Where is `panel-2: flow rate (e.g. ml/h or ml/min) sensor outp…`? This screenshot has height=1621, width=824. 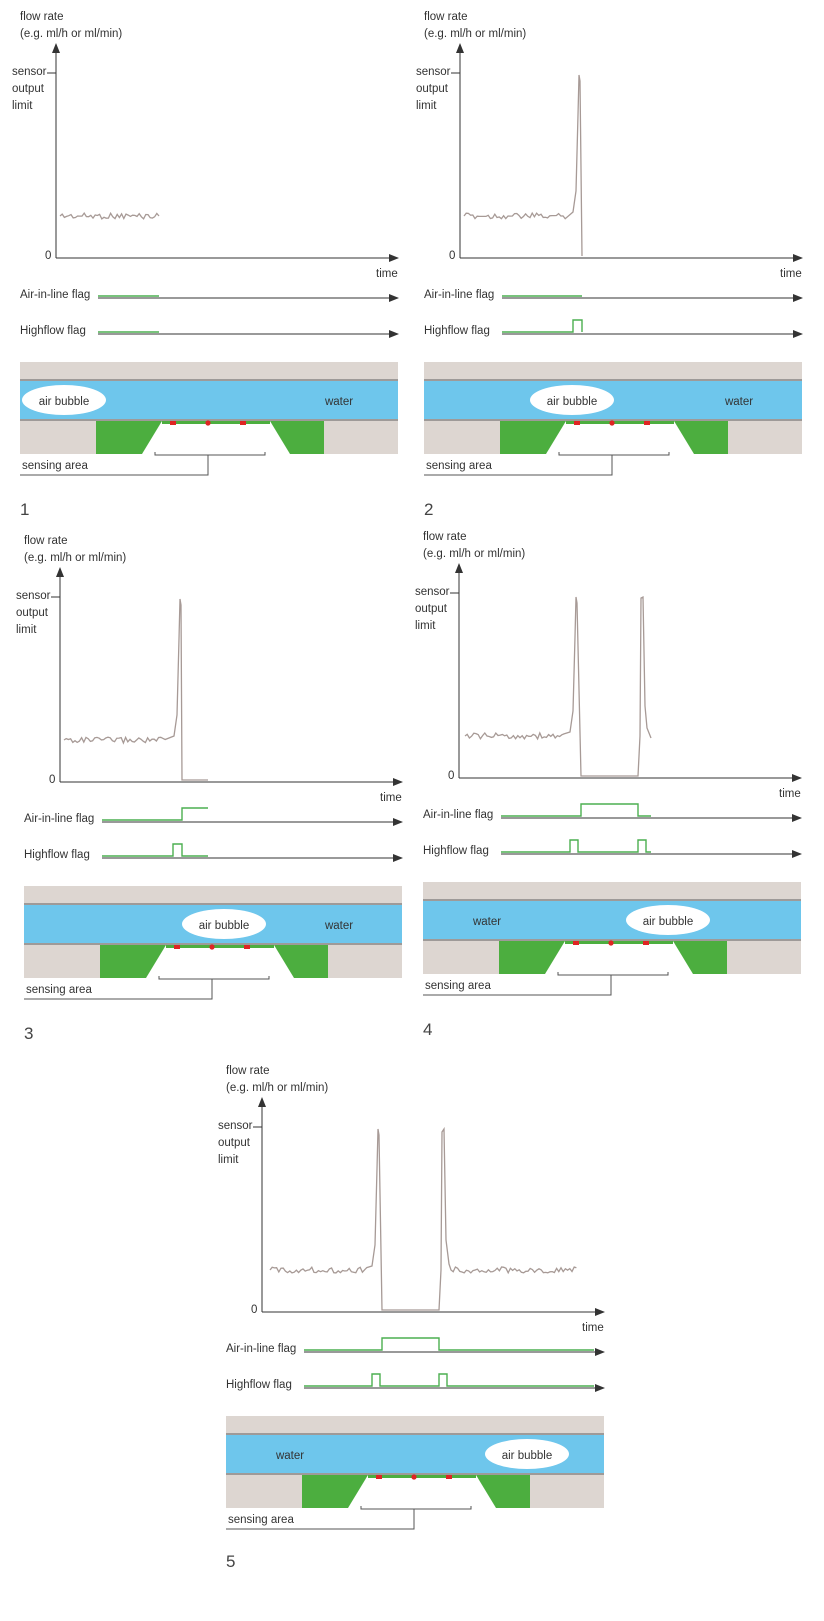
panel-2: flow rate (e.g. ml/h or ml/min) sensor outp… is located at coordinates (609, 265).